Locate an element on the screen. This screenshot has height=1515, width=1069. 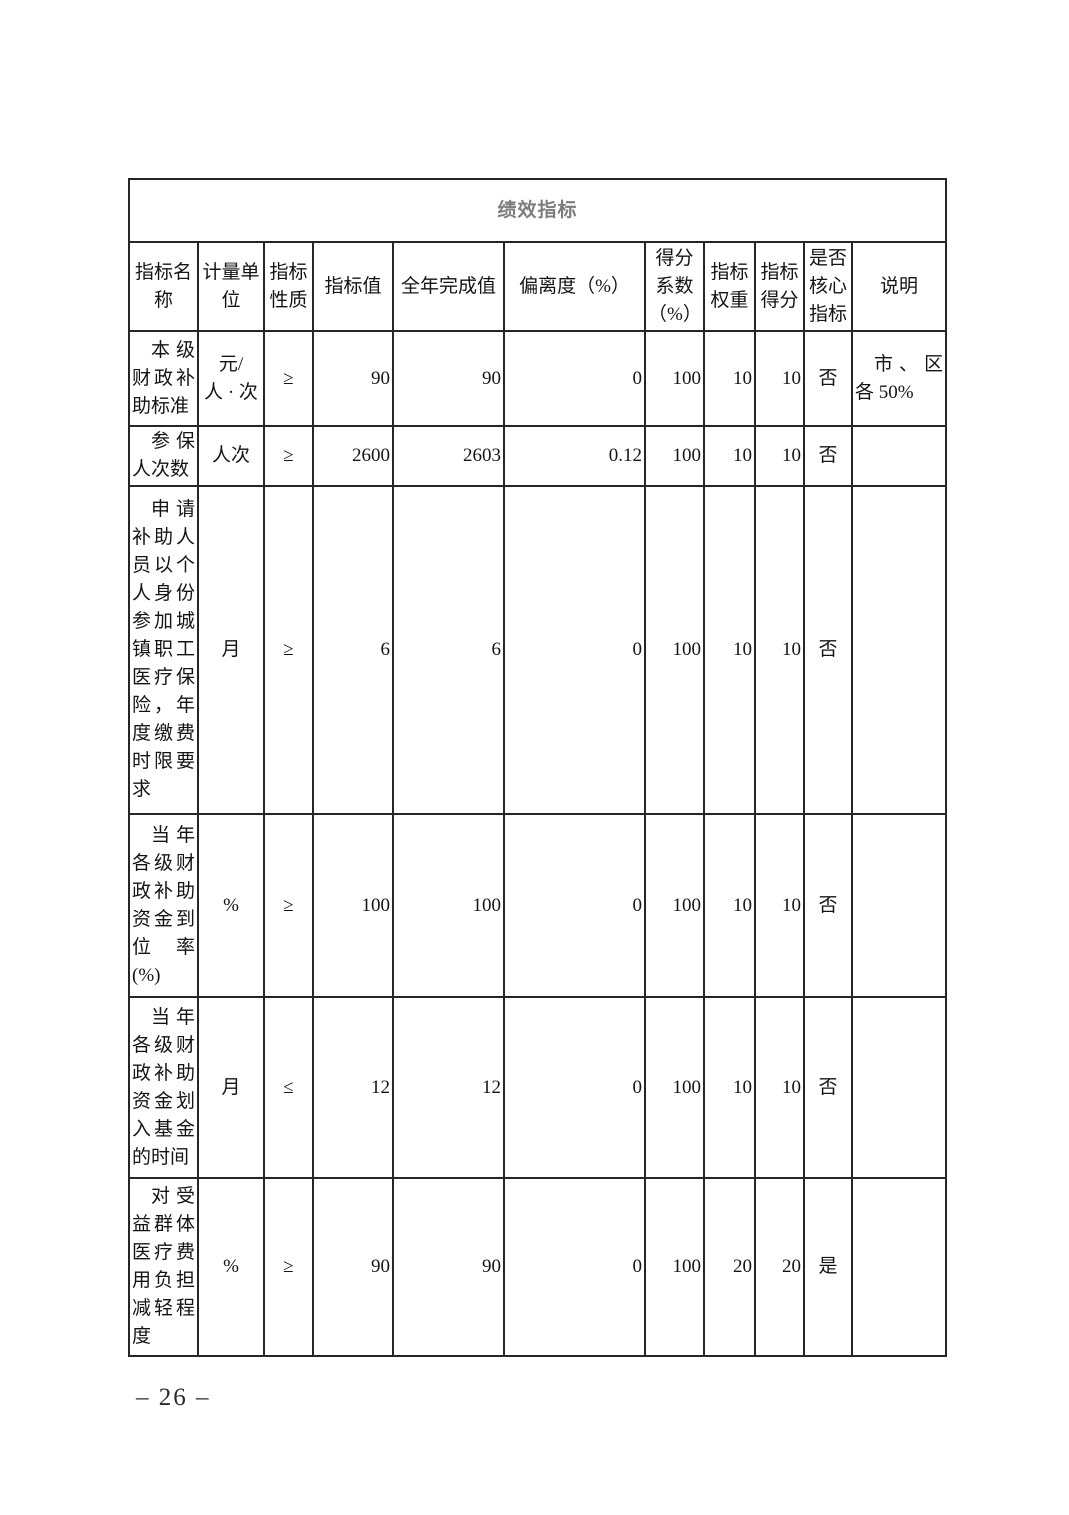
cell-completed-value: 100 is located at coordinates (448, 905).